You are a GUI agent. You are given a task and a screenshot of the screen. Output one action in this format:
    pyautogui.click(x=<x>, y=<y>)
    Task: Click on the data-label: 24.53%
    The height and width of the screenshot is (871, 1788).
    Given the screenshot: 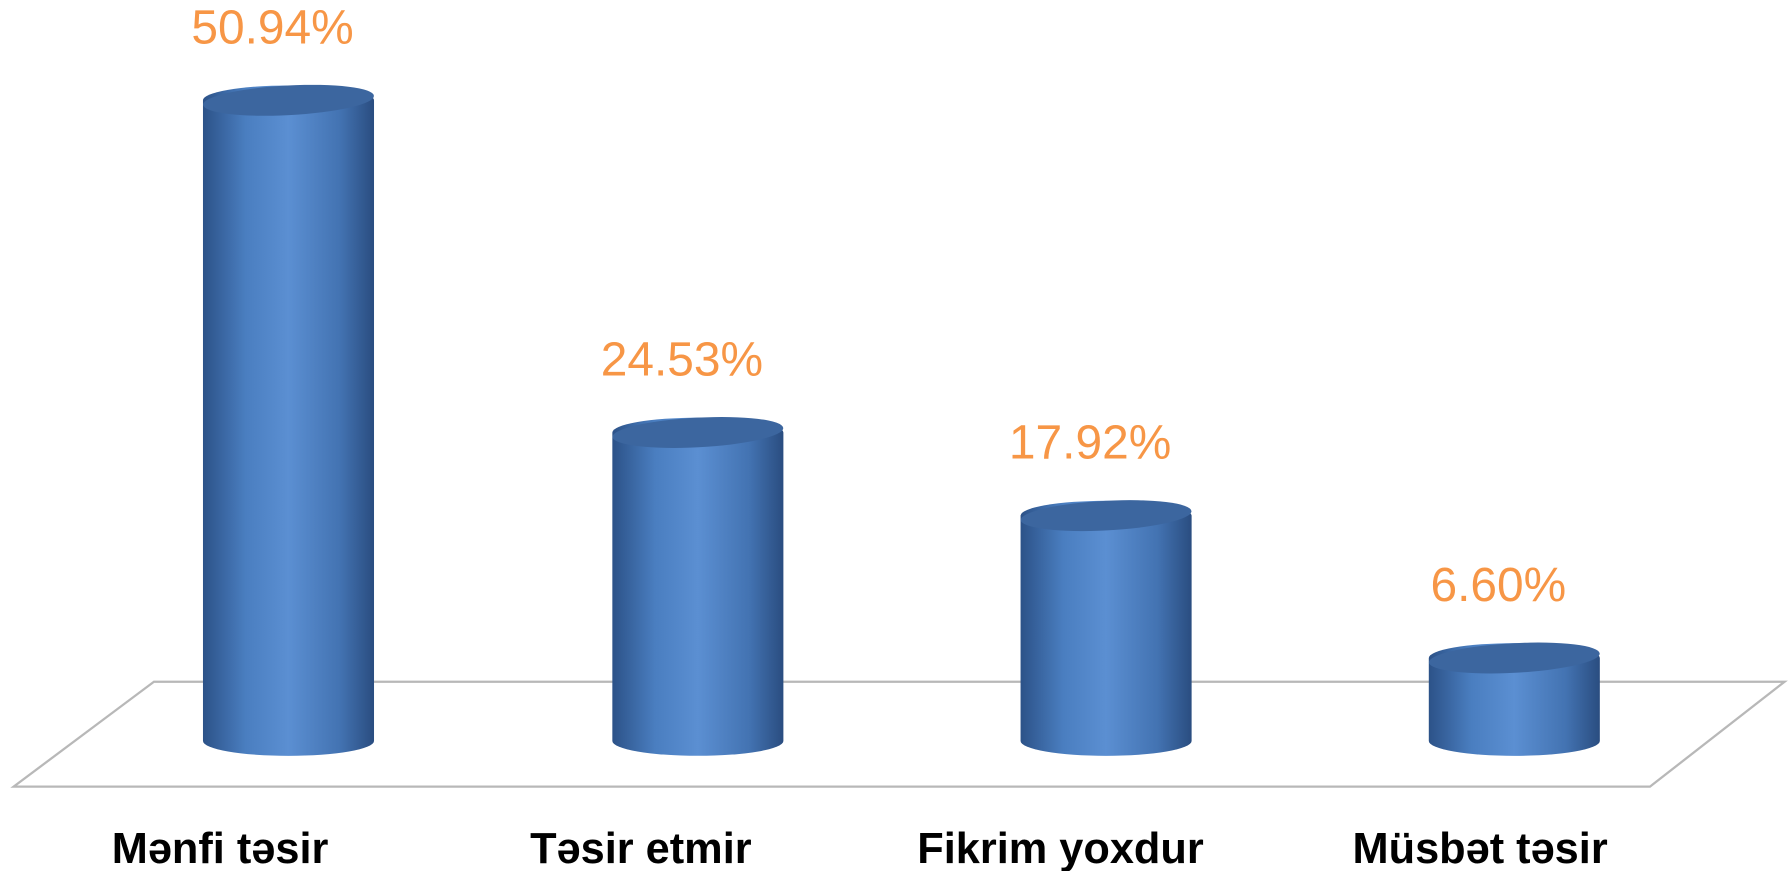 What is the action you would take?
    pyautogui.click(x=682, y=359)
    